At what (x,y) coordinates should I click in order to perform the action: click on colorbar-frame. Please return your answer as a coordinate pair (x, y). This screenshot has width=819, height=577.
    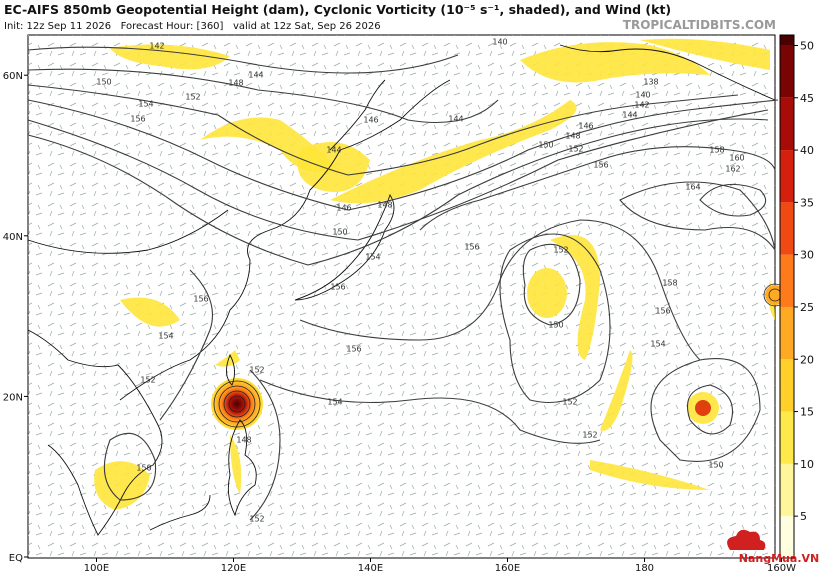
    Looking at the image, I should click on (787, 296).